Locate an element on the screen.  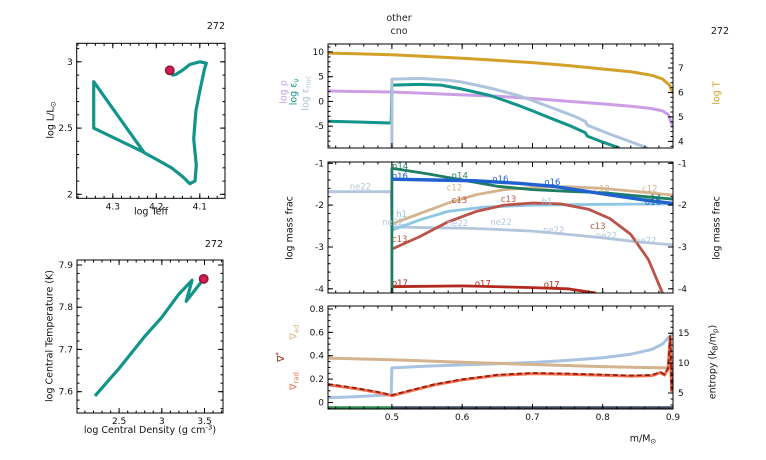
svg-text: 7.6 is located at coordinates (66, 393).